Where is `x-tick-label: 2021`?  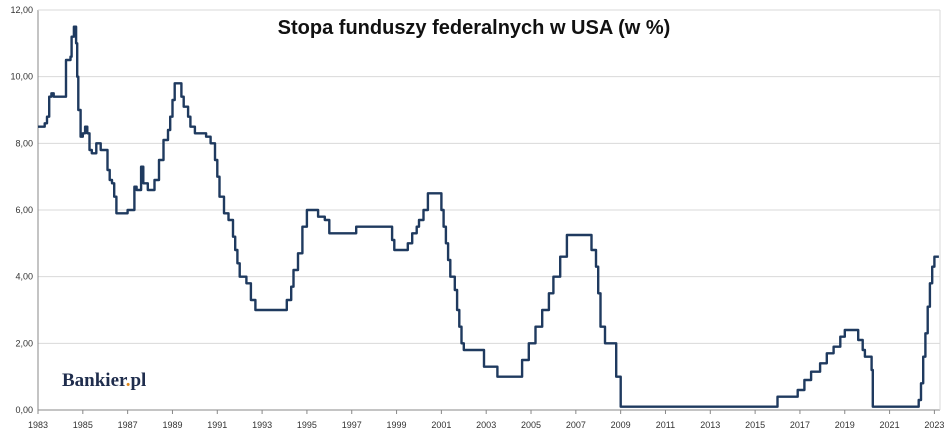 x-tick-label: 2021 is located at coordinates (890, 425).